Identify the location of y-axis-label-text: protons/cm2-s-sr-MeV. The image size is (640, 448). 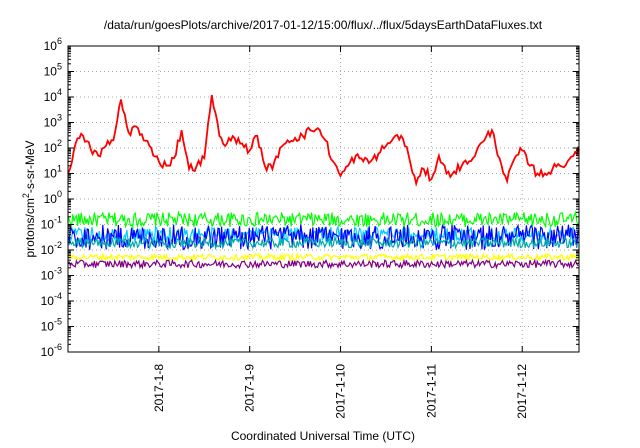
(29, 198).